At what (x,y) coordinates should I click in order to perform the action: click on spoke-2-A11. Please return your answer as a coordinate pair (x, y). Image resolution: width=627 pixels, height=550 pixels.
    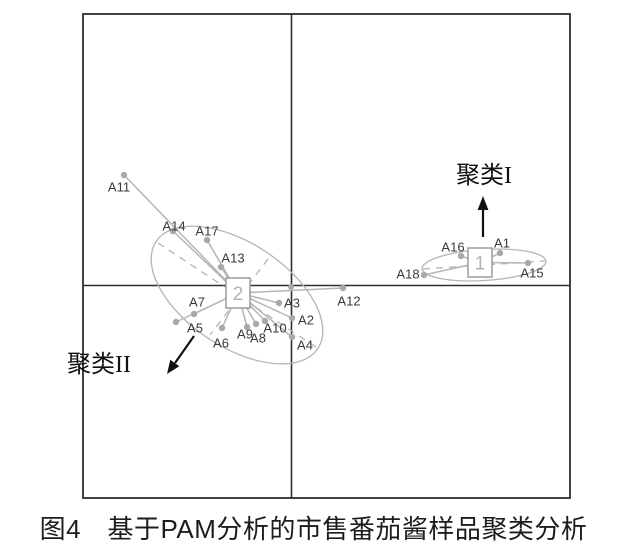
    Looking at the image, I should click on (181, 234).